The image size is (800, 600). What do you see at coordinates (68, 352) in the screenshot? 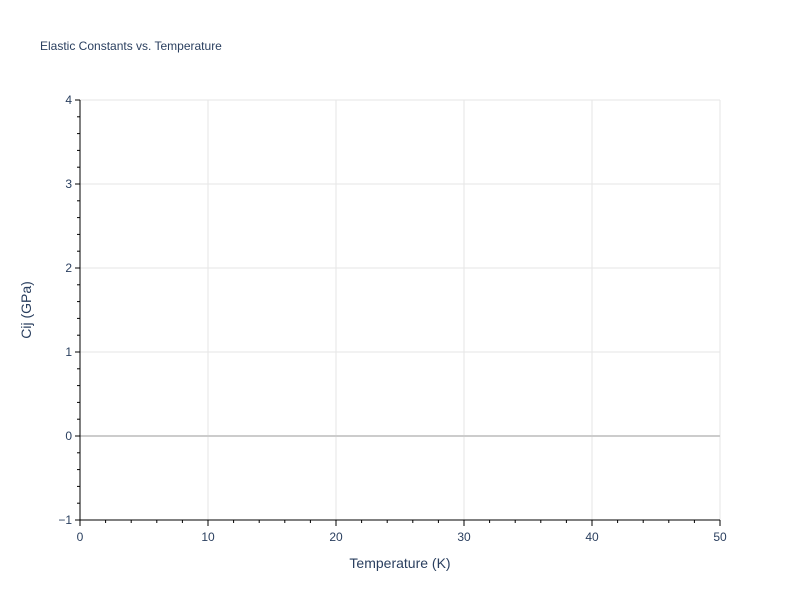
I see `y-tick-label: 1` at bounding box center [68, 352].